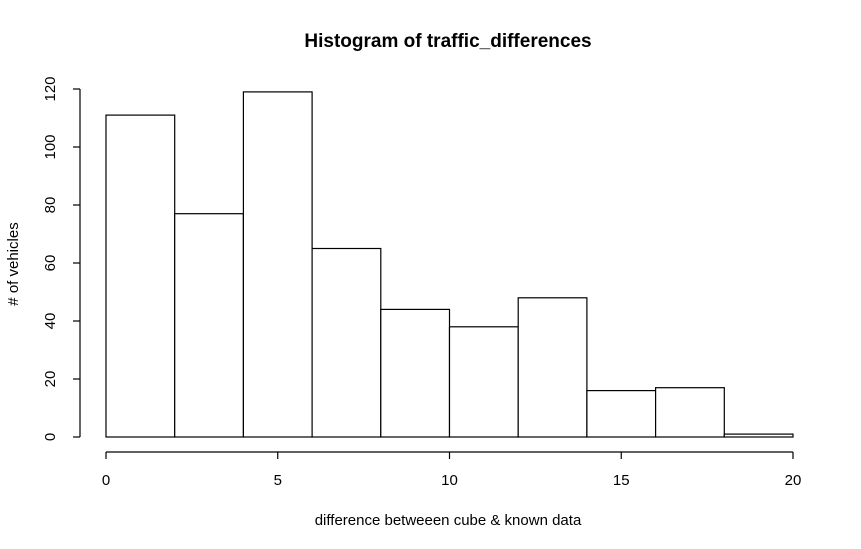  I want to click on x-tick-label: 15, so click(621, 480).